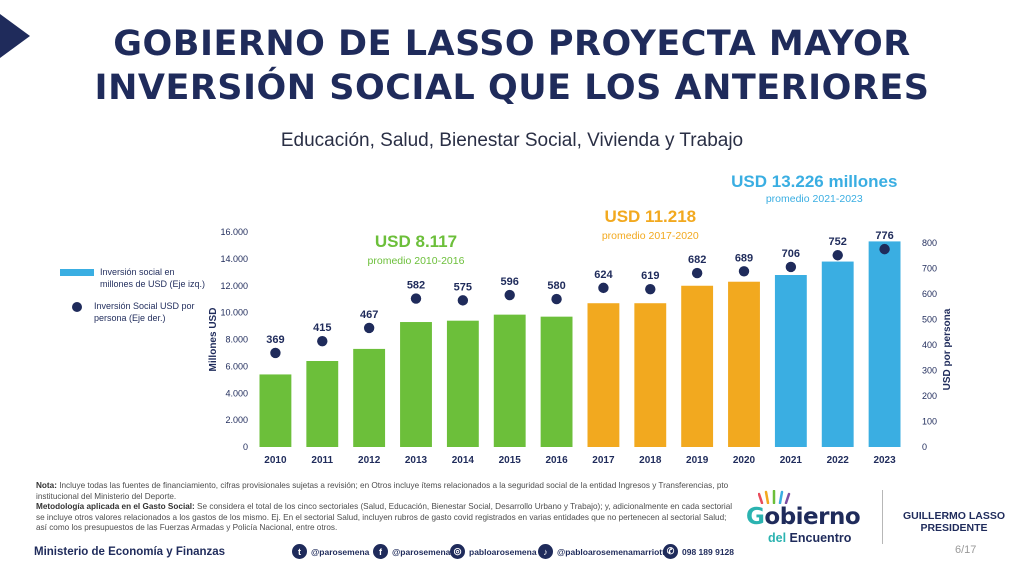 The image size is (1024, 576). I want to click on y-left-tick-label: 16.000, so click(234, 232).